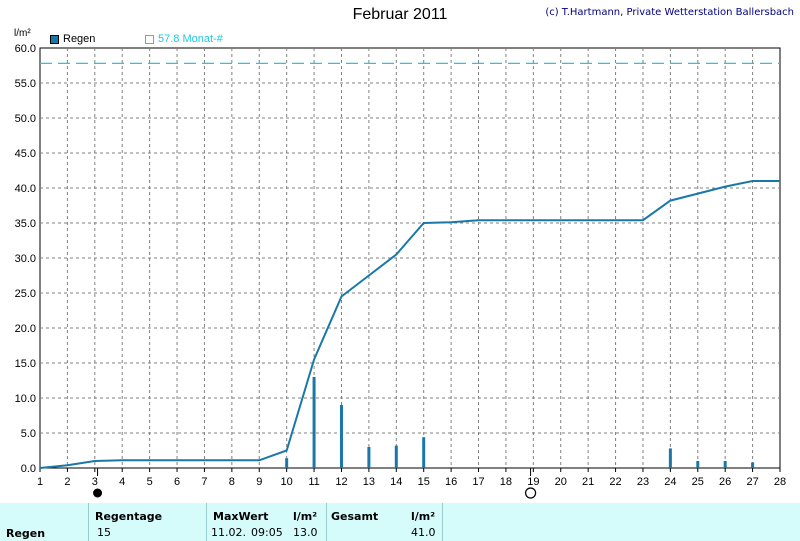  Describe the element at coordinates (530, 493) in the screenshot. I see `new-moon-icon` at that location.